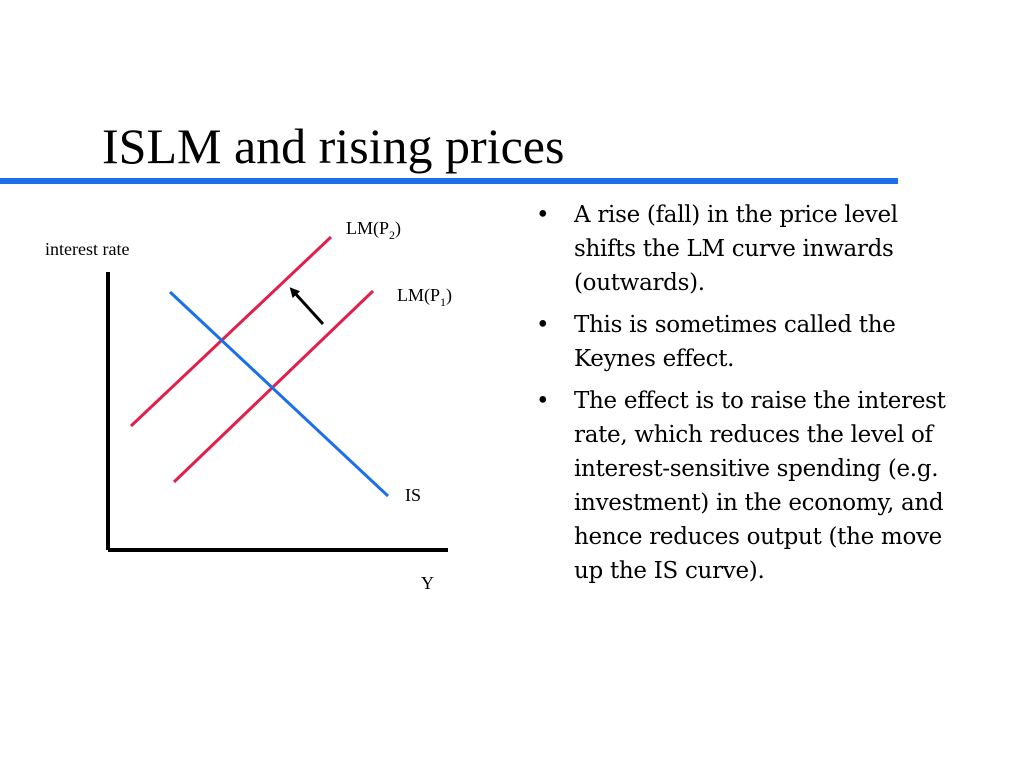 This screenshot has height=768, width=1024. Describe the element at coordinates (333, 146) in the screenshot. I see `slide-title: ISLM and rising prices` at that location.